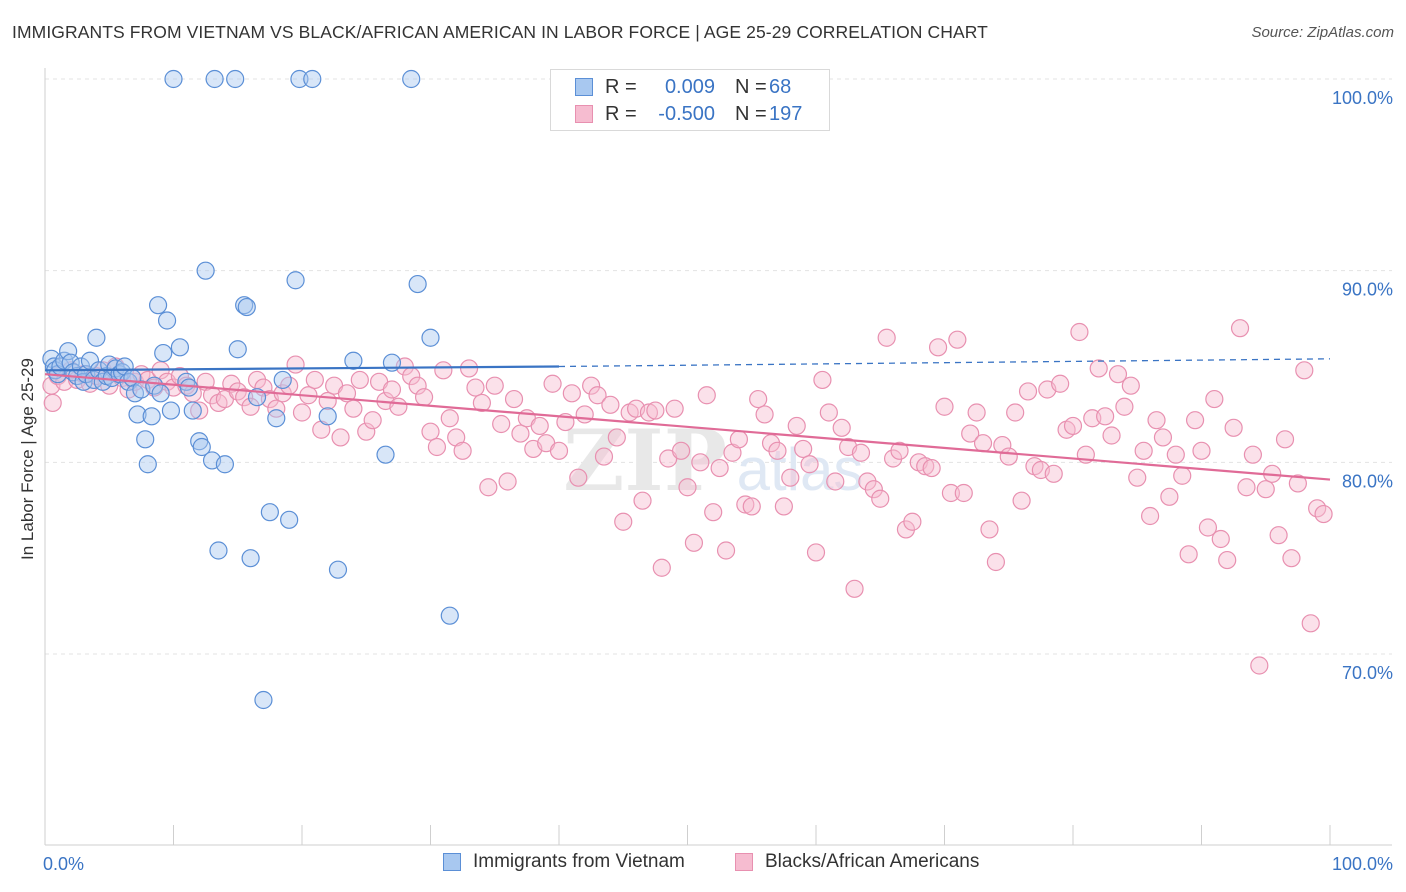 This screenshot has width=1406, height=892. What do you see at coordinates (687, 427) in the screenshot?
I see `trend-line-blacks` at bounding box center [687, 427].